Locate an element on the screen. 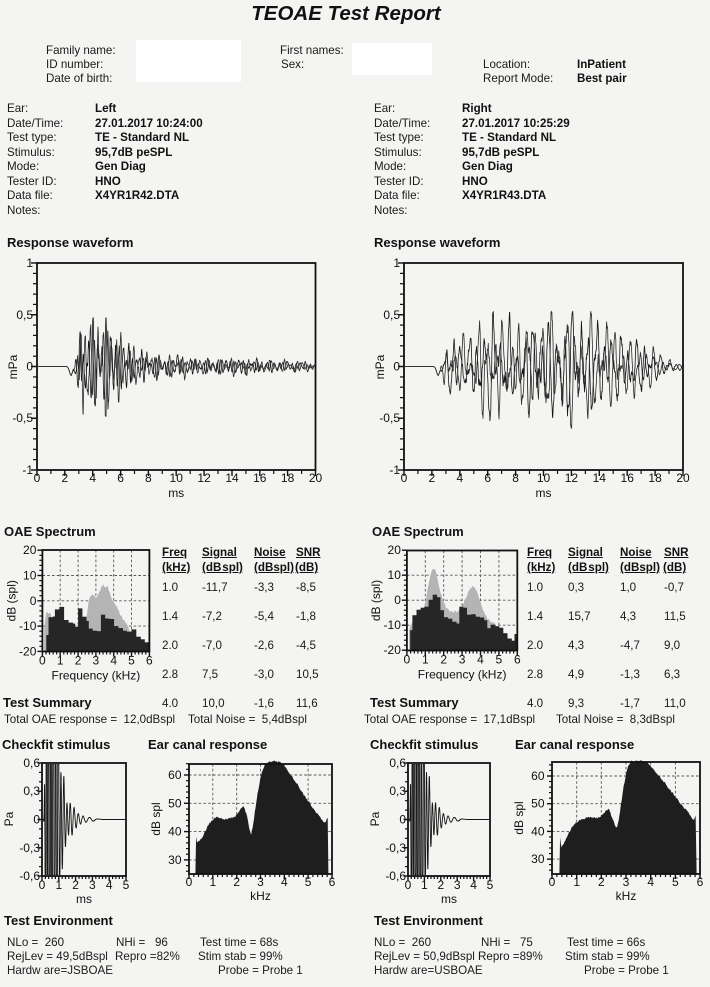 The image size is (710, 987). svg-text: mPa is located at coordinates (13, 366).